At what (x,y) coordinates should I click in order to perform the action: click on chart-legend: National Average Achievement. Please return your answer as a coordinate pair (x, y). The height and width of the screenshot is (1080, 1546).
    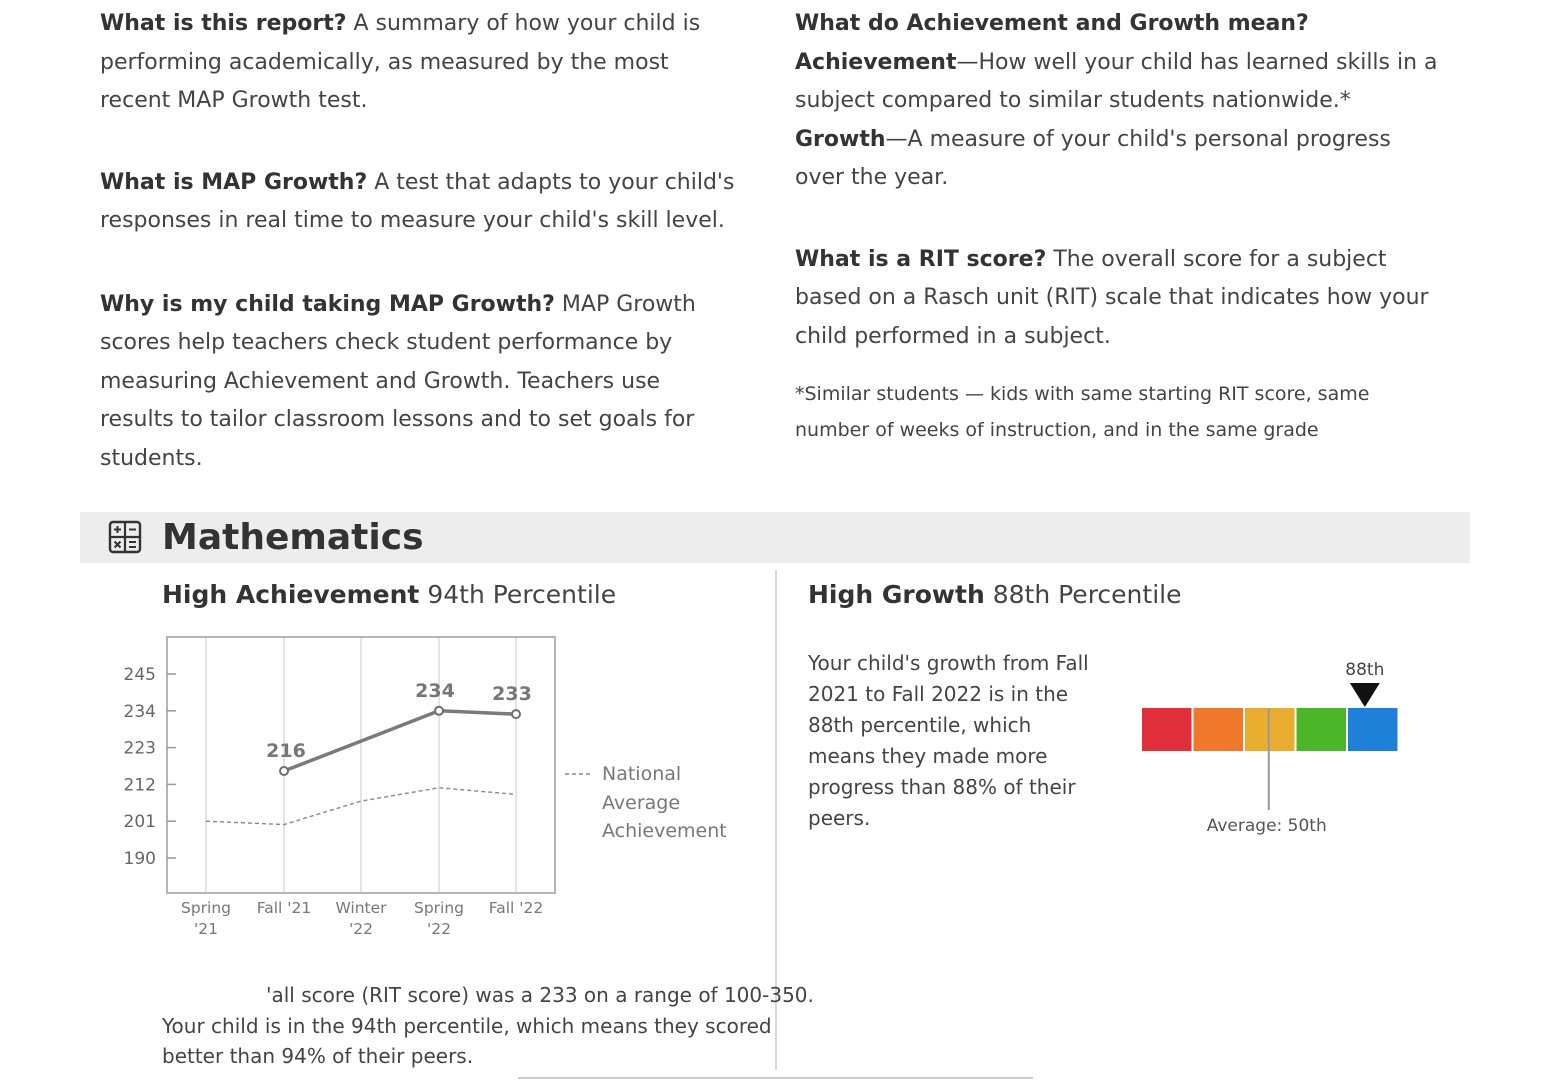
    Looking at the image, I should click on (646, 803).